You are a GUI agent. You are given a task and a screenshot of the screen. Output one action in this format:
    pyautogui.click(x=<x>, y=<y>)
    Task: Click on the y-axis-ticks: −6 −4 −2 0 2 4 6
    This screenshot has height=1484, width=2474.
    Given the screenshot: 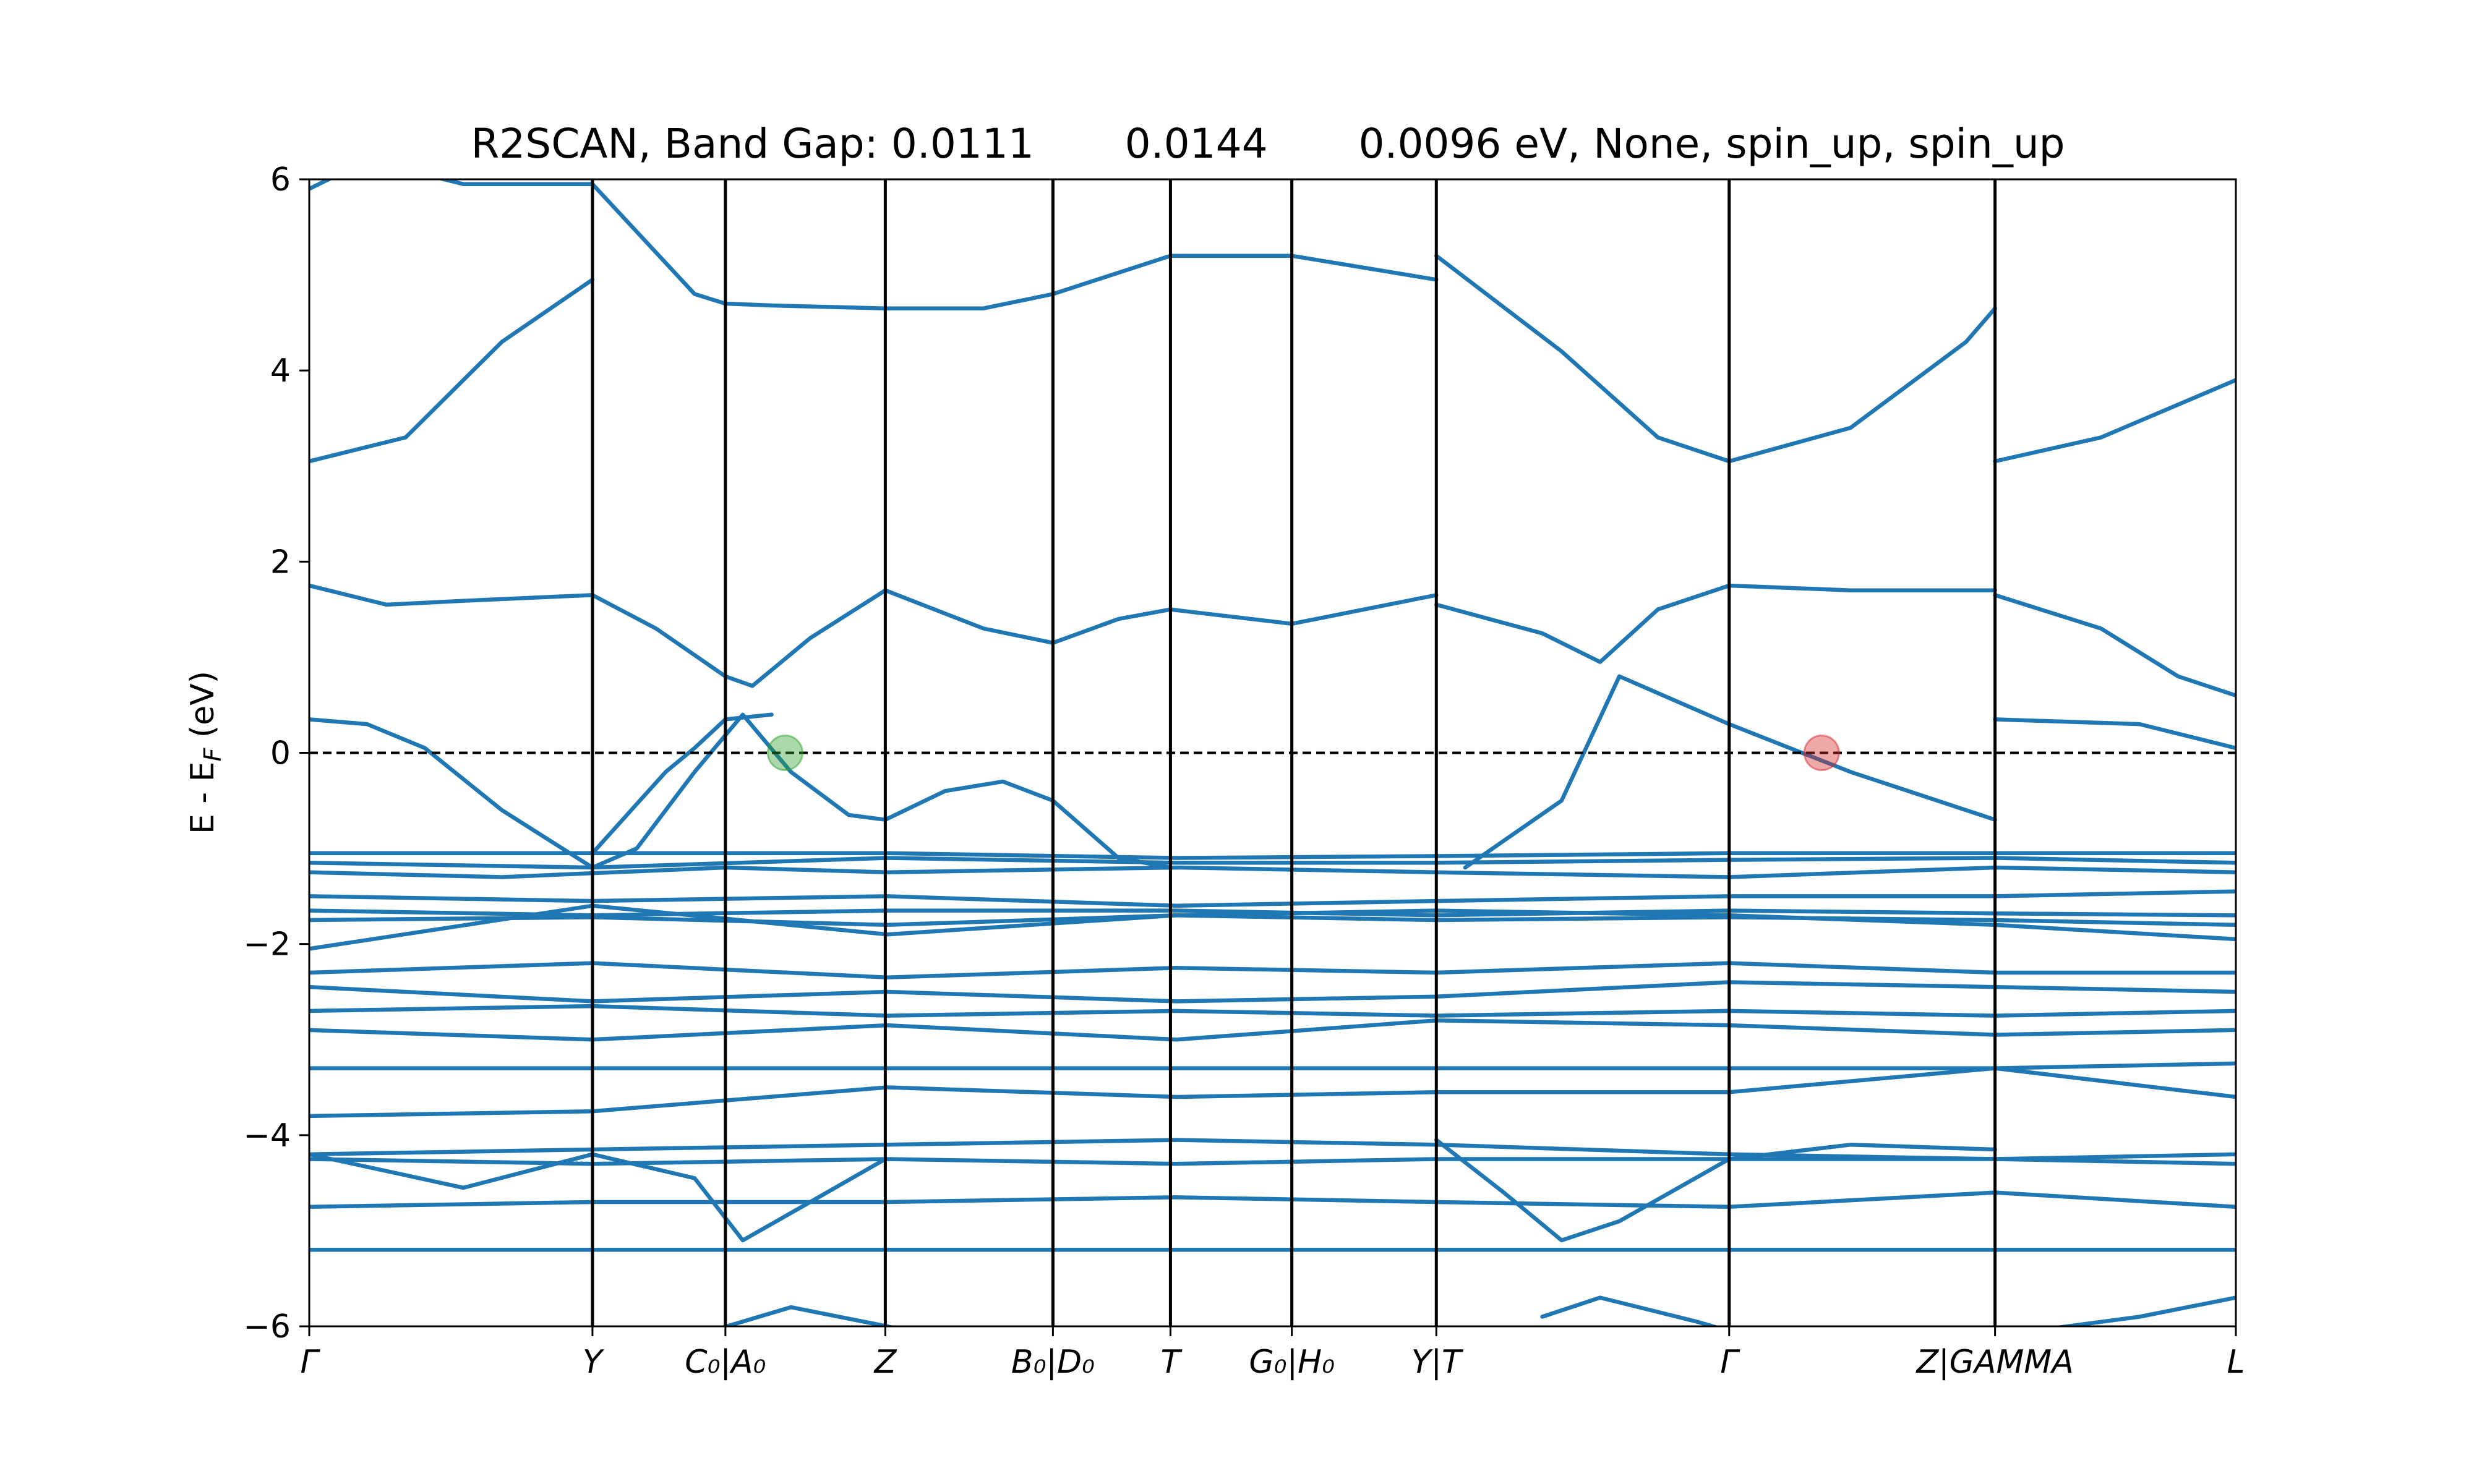 What is the action you would take?
    pyautogui.click(x=276, y=753)
    